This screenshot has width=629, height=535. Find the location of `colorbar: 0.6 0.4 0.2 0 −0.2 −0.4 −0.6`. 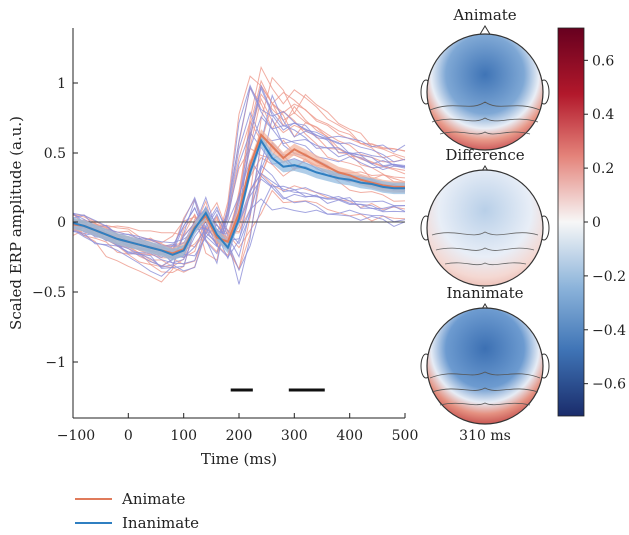

colorbar: 0.6 0.4 0.2 0 −0.2 −0.4 −0.6 is located at coordinates (591, 222).